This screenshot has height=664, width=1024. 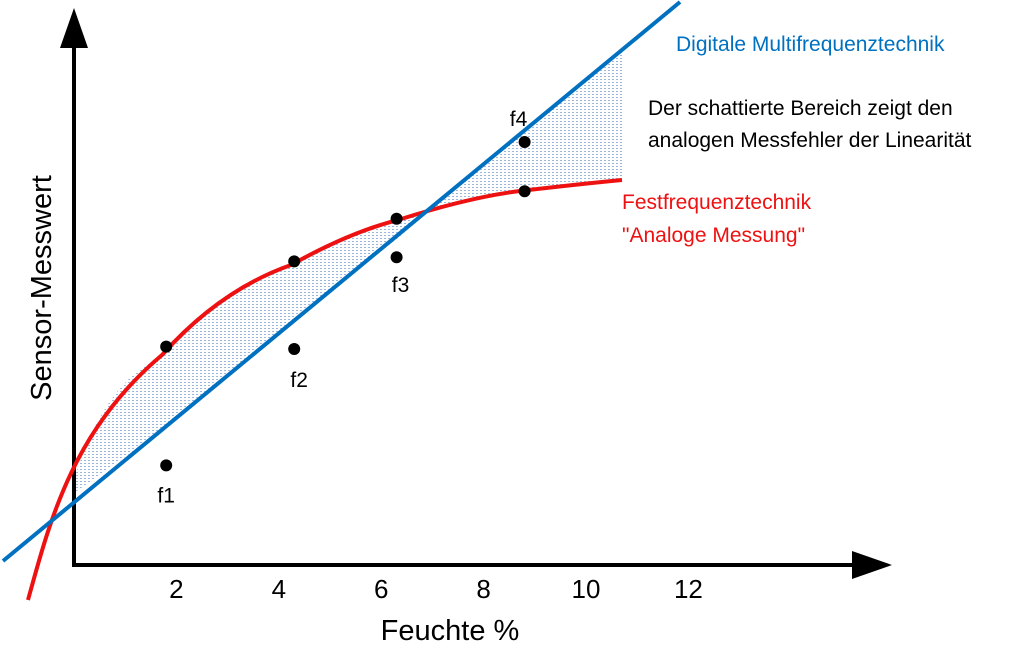 I want to click on annotation-line1: Der schattierte Bereich zeigt den, so click(x=800, y=108).